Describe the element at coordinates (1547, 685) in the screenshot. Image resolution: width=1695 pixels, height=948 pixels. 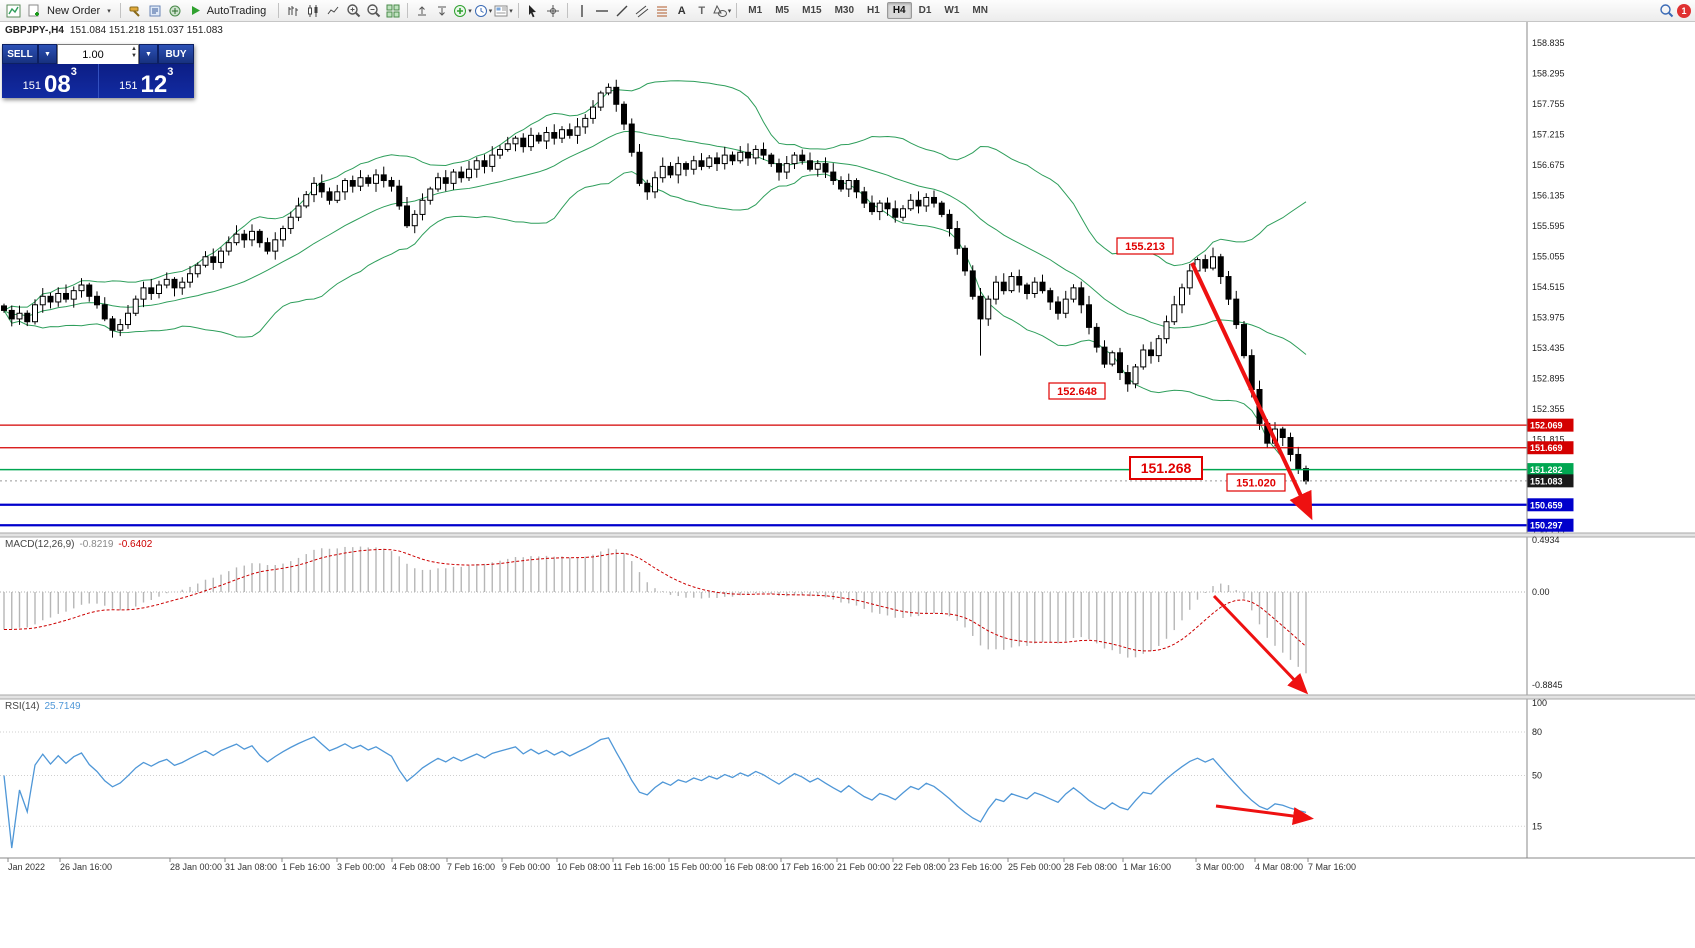
I see `svg-text: -0.8845` at that location.